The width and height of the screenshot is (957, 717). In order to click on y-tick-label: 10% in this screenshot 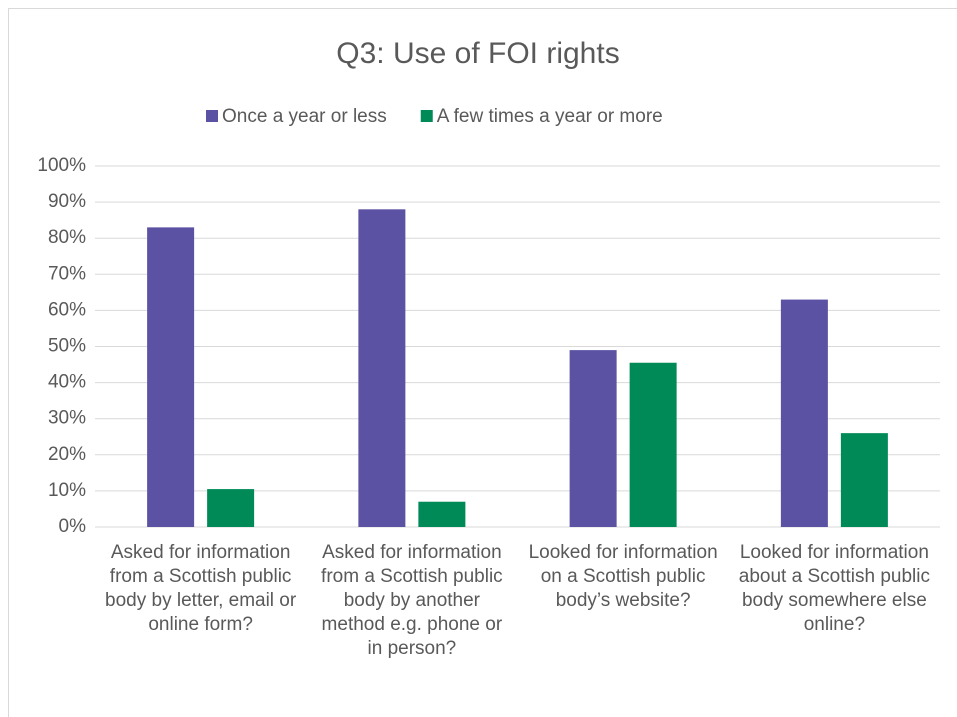, I will do `click(67, 490)`.